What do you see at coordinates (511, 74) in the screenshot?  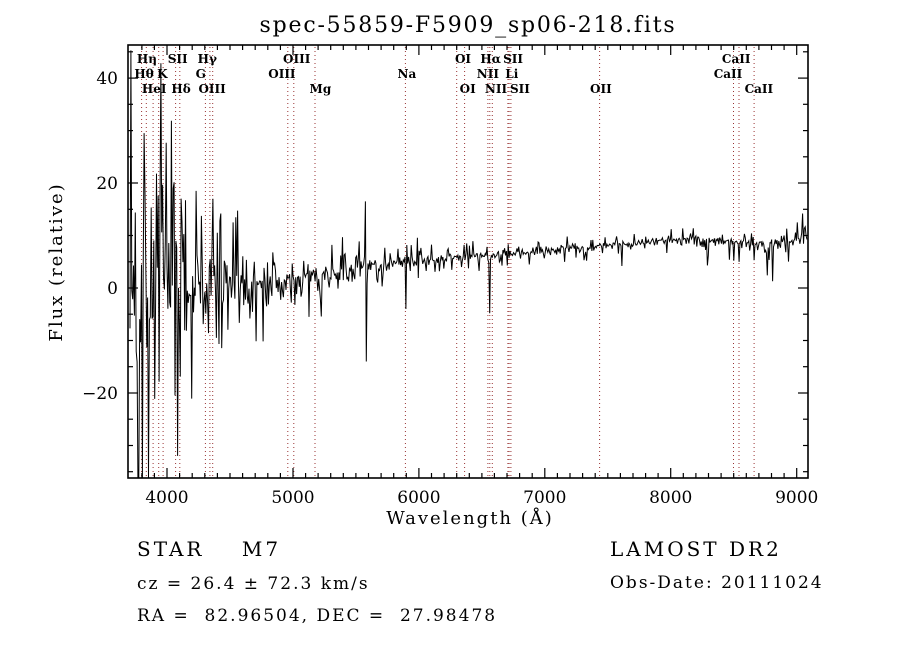 I see `spectral-line-label: Li` at bounding box center [511, 74].